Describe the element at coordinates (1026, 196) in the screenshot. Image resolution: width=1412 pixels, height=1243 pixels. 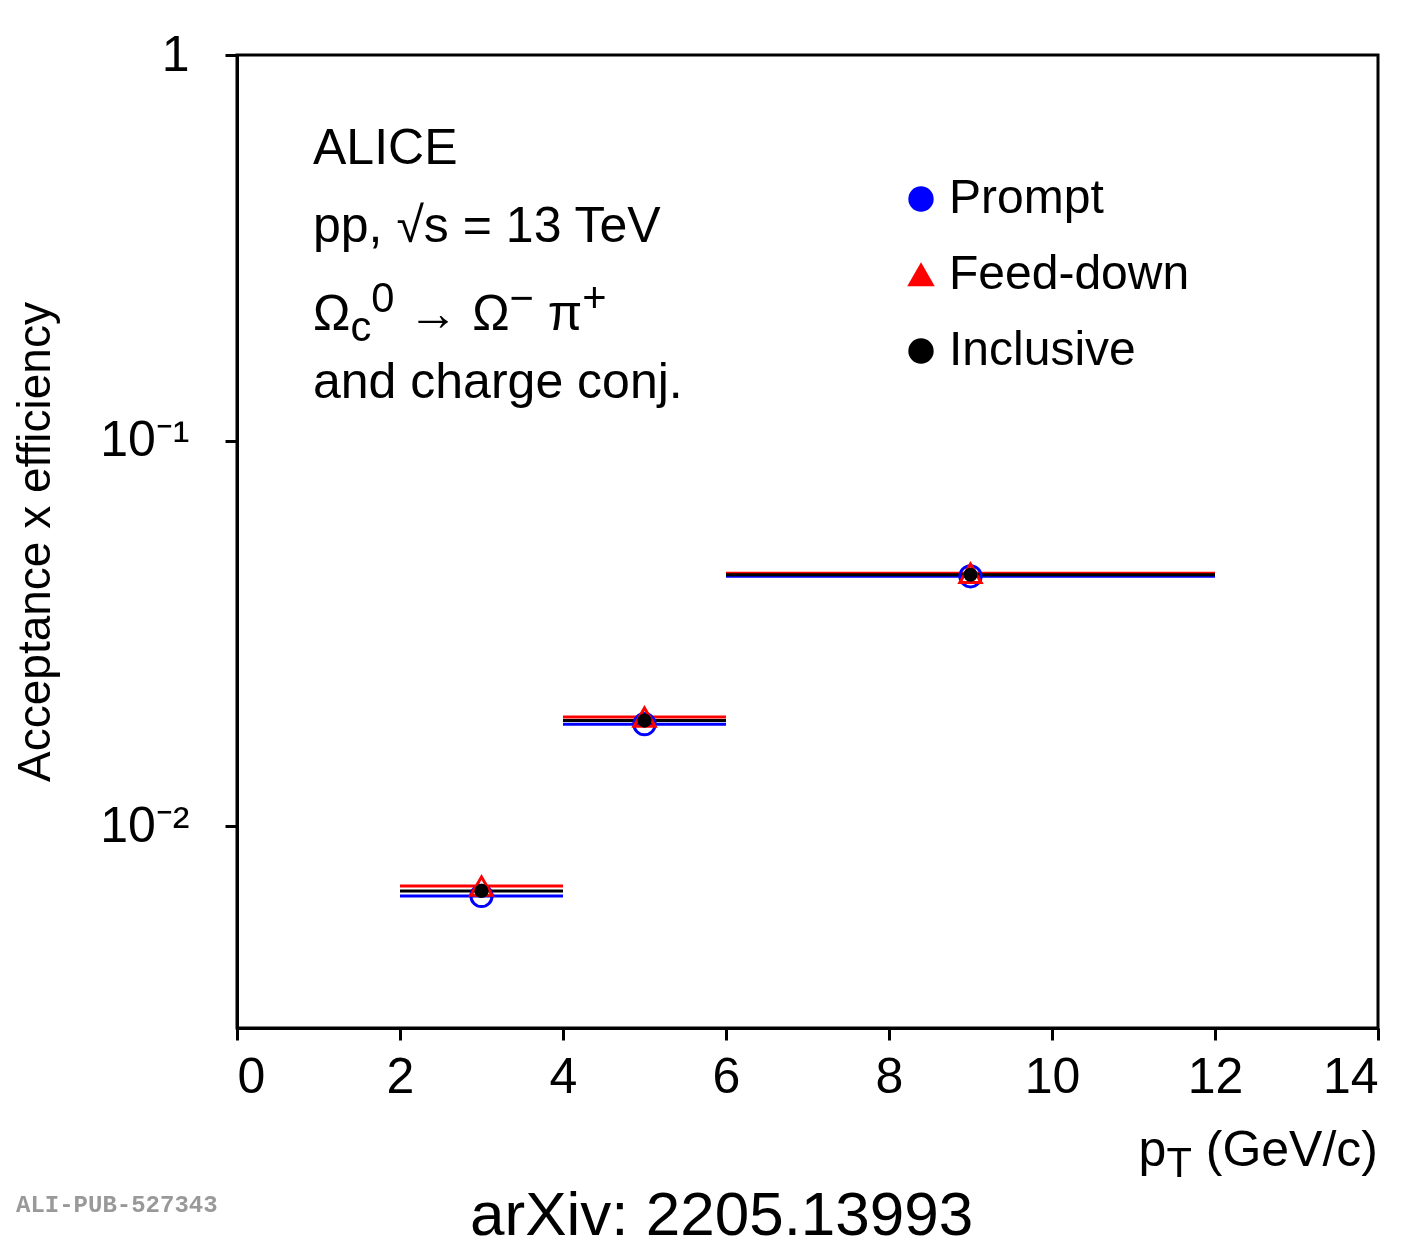
I see `legend-label: Prompt` at that location.